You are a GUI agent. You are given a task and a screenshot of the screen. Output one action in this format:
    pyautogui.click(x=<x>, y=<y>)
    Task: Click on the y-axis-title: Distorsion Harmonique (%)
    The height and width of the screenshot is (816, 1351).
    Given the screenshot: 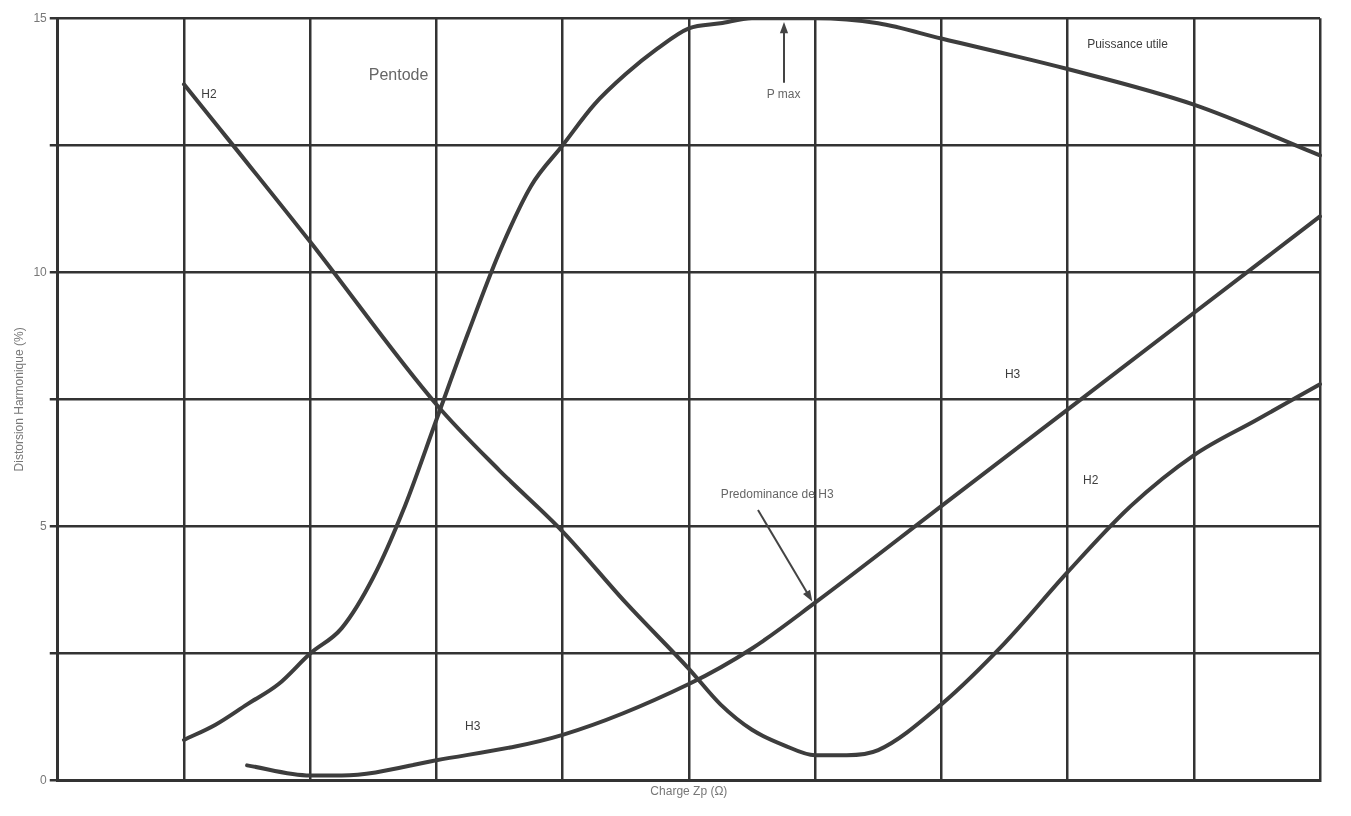 What is the action you would take?
    pyautogui.click(x=18, y=399)
    